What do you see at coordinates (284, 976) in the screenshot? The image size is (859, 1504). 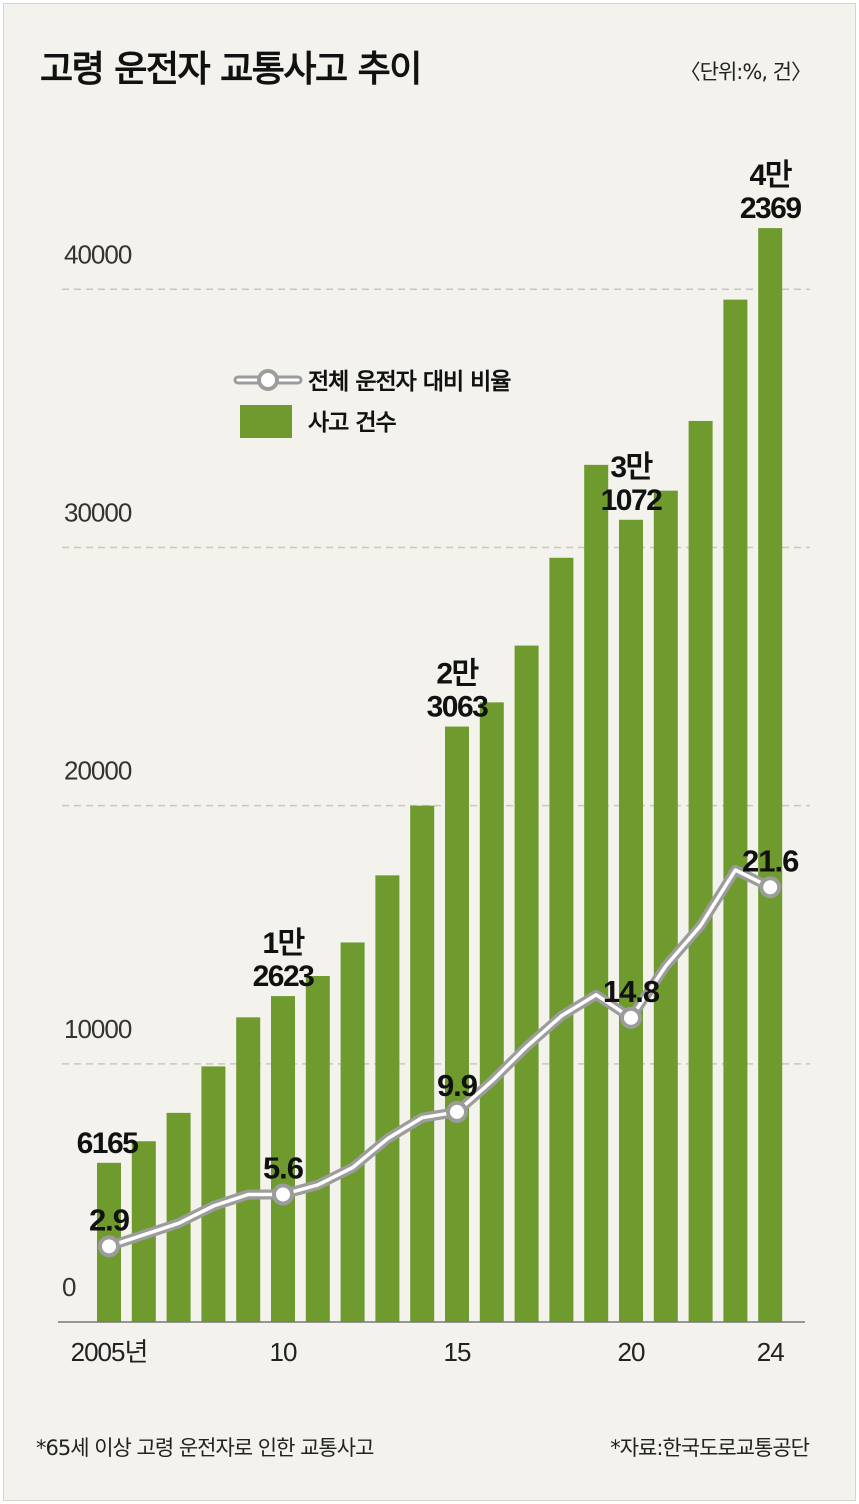 I see `bar-data-label: 2623` at bounding box center [284, 976].